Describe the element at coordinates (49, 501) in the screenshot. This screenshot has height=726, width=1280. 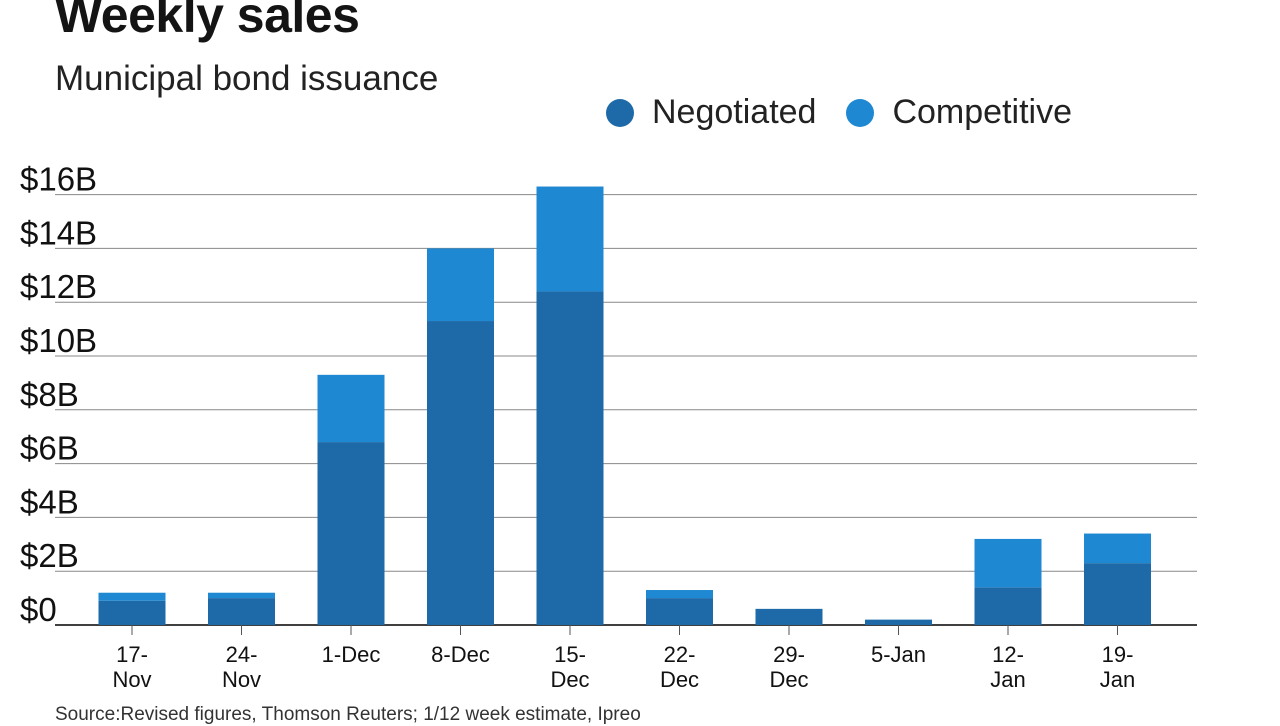
I see `y-tick-label: $4B` at that location.